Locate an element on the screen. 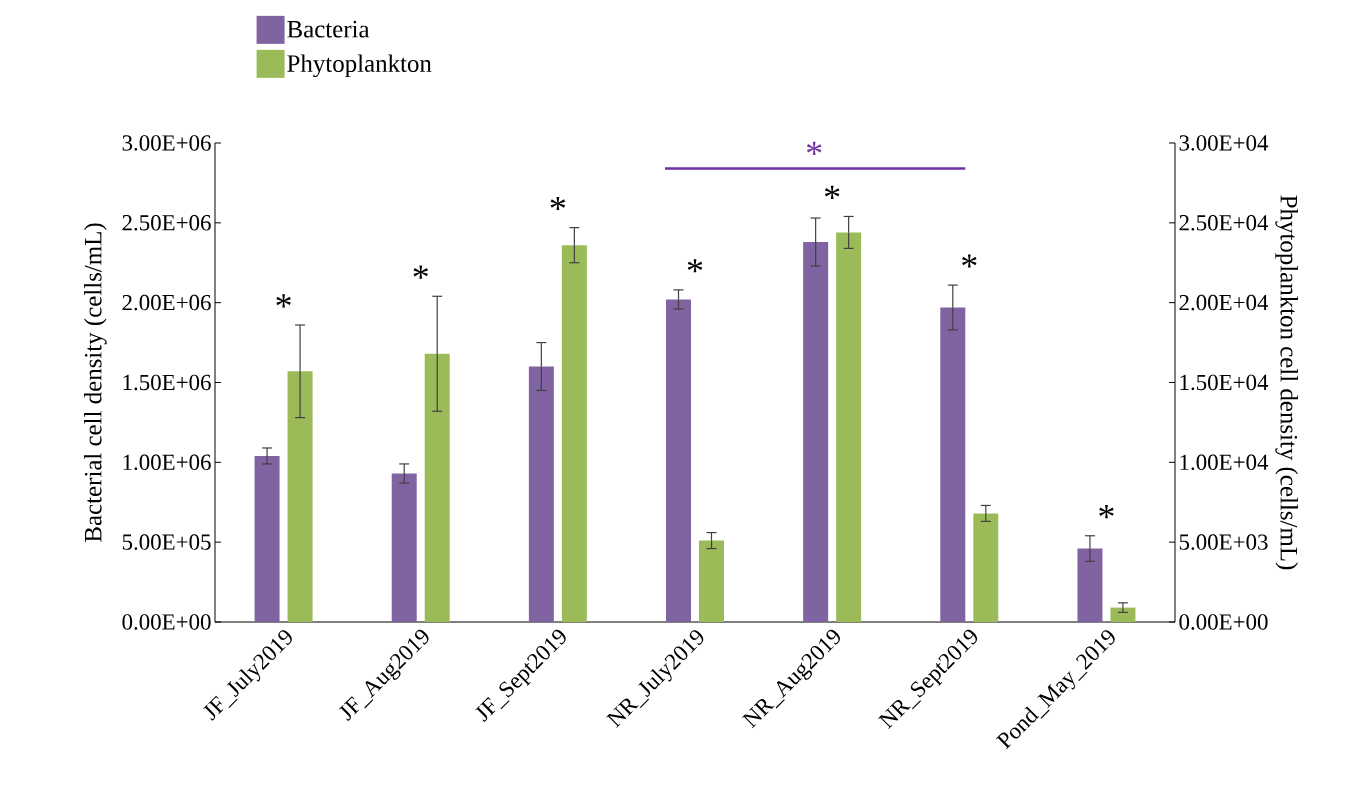 Image resolution: width=1369 pixels, height=802 pixels. y2-tick-label: 1.50E+04 is located at coordinates (1224, 382).